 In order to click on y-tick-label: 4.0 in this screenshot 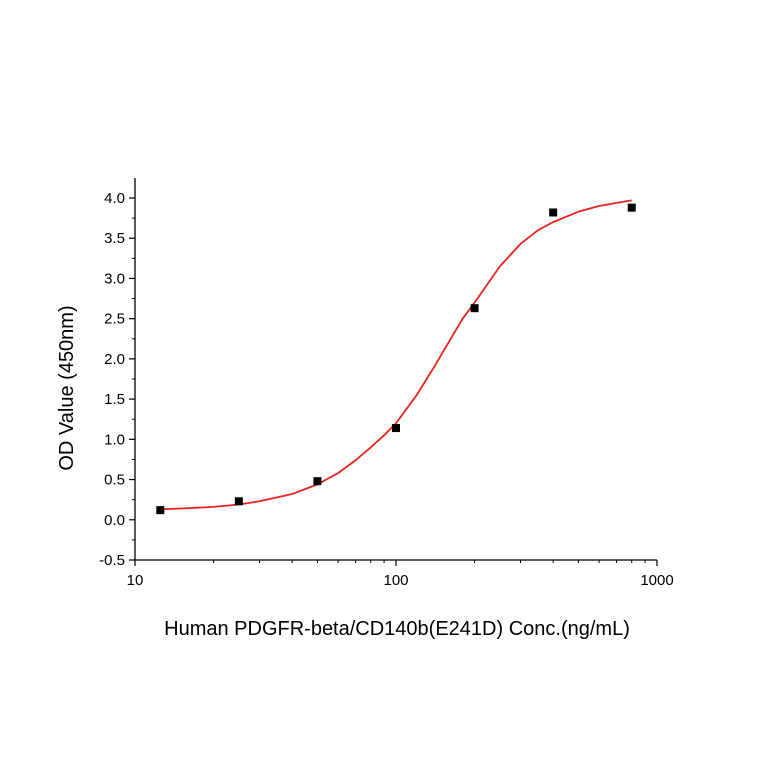, I will do `click(114, 198)`.